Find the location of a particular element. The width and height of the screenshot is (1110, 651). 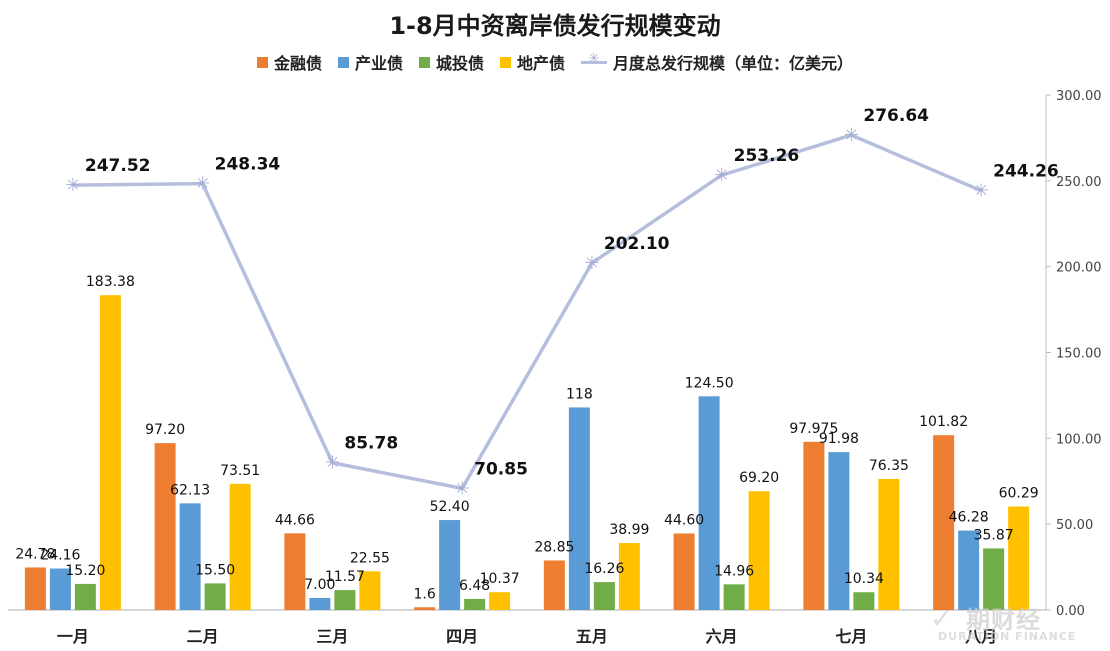

bar-data-label: 10.34 is located at coordinates (864, 579).